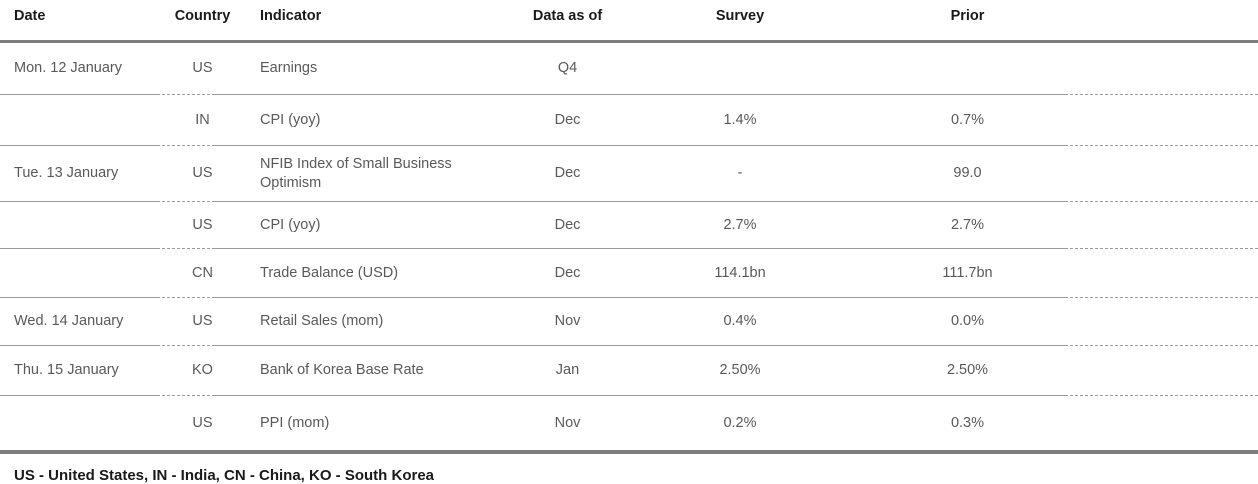  Describe the element at coordinates (356, 173) in the screenshot. I see `cell-indicator: NFIB Index of Small Business Optimism` at that location.